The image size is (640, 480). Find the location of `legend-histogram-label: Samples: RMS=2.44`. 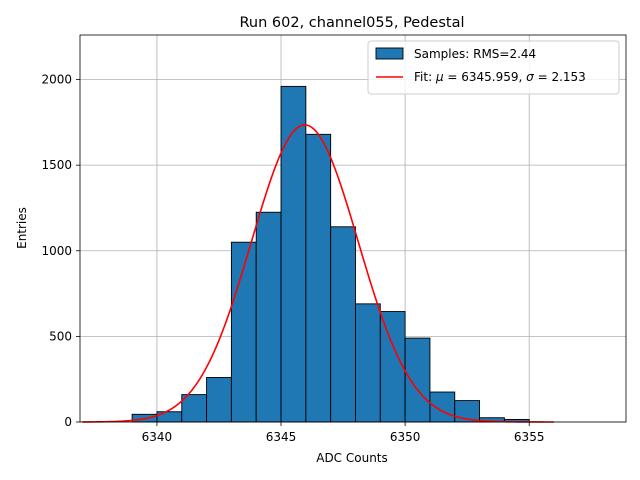

legend-histogram-label: Samples: RMS=2.44 is located at coordinates (475, 54).